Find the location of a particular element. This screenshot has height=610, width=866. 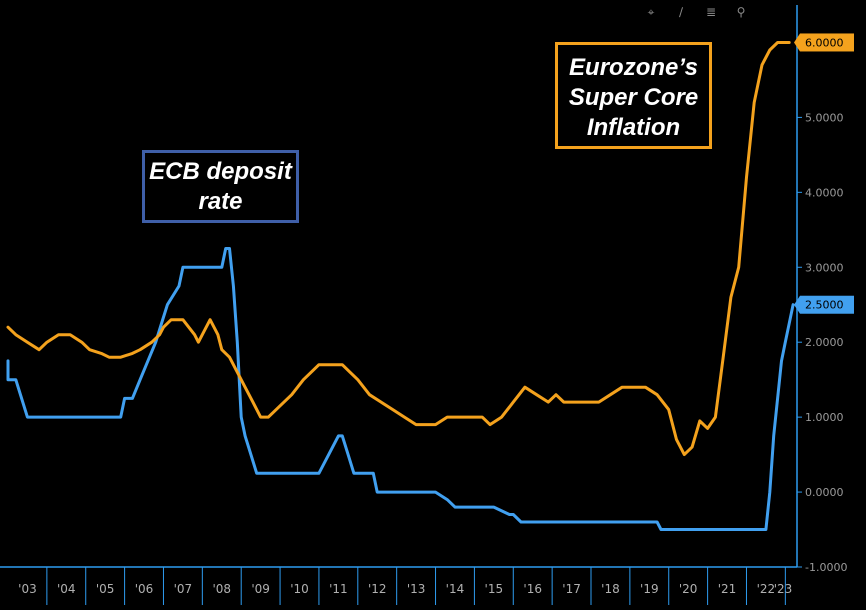

x-tick-label: '17 is located at coordinates (571, 589).